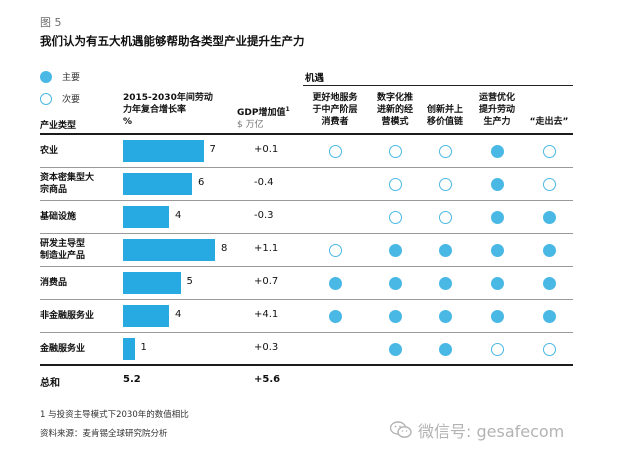  Describe the element at coordinates (266, 347) in the screenshot. I see `gdp-value: +0.3` at that location.